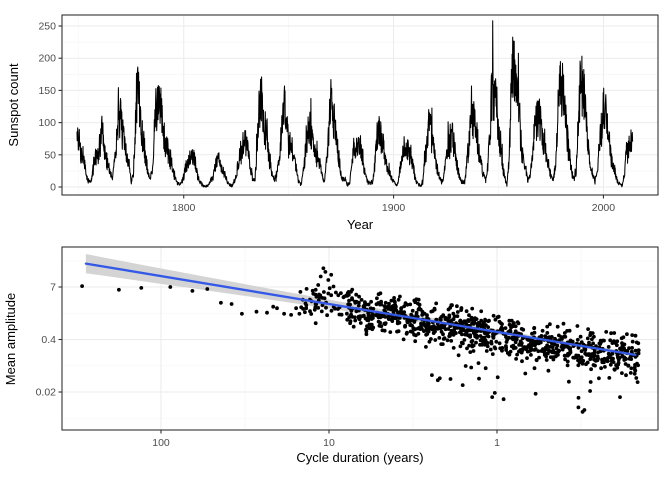 Image resolution: width=672 pixels, height=480 pixels. I want to click on top-xaxis-title: Year, so click(360, 224).